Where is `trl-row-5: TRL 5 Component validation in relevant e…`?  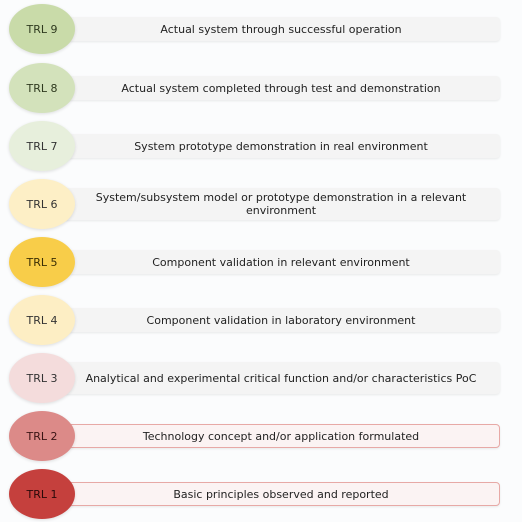 trl-row-5: TRL 5 Component validation in relevant e… is located at coordinates (261, 262).